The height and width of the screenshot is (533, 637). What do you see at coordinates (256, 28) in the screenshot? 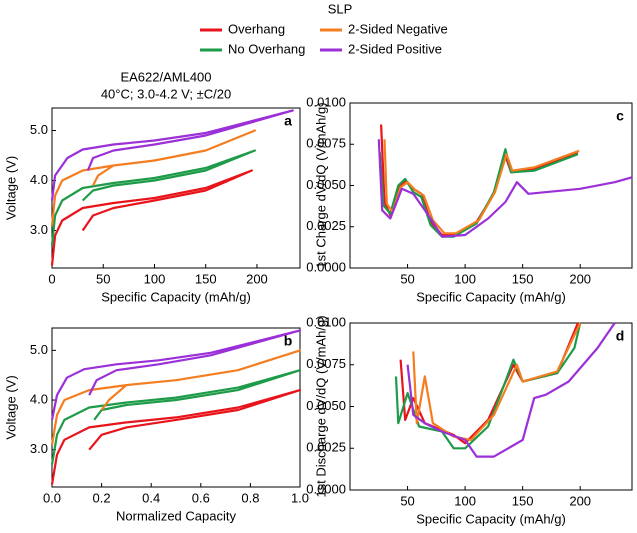
I see `legend-label: Overhang` at bounding box center [256, 28].